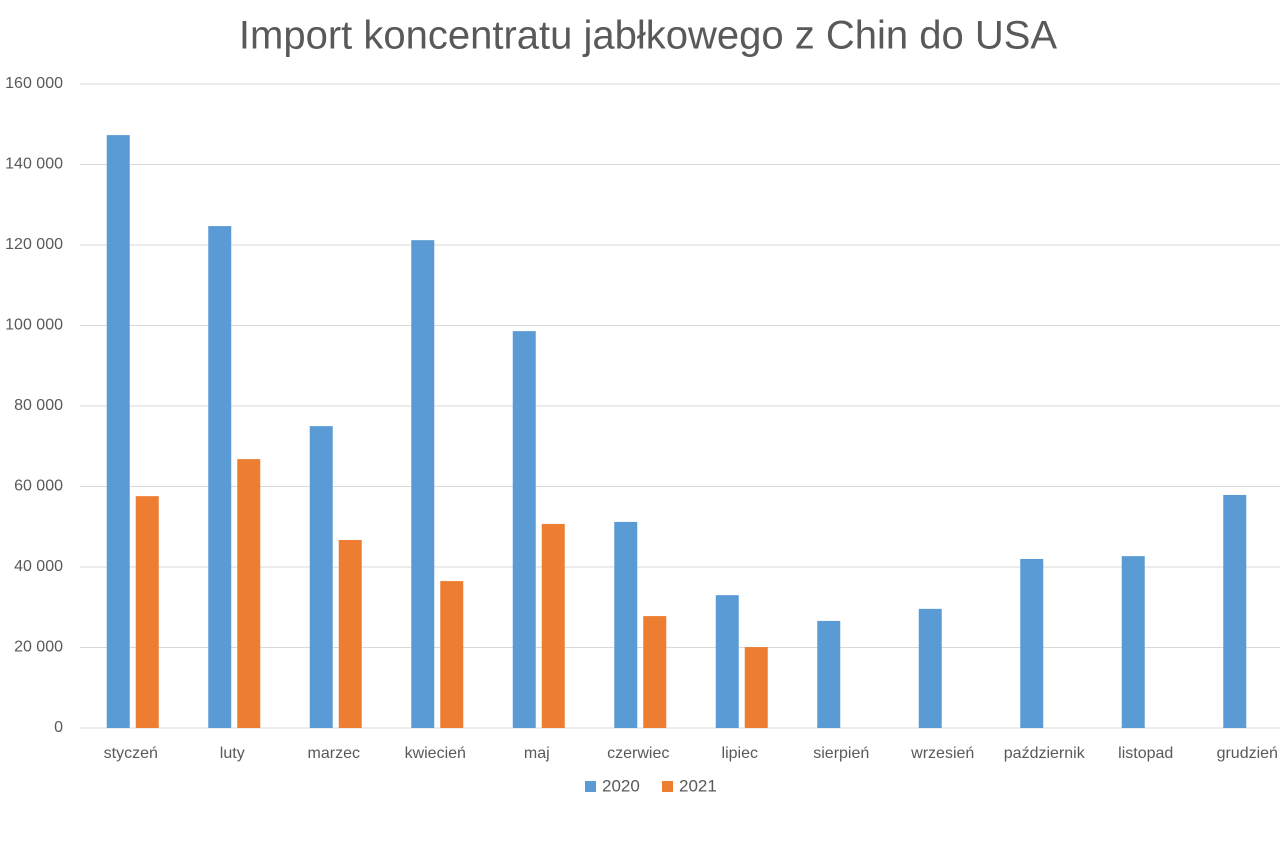  I want to click on y-tick-label: 160 000, so click(34, 83).